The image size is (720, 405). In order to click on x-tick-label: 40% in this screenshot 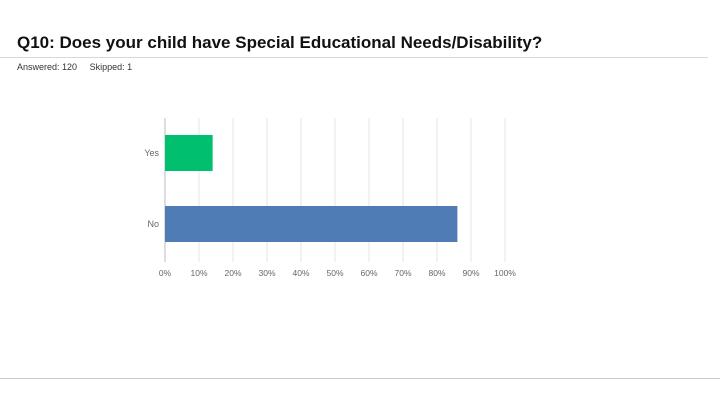, I will do `click(300, 273)`.